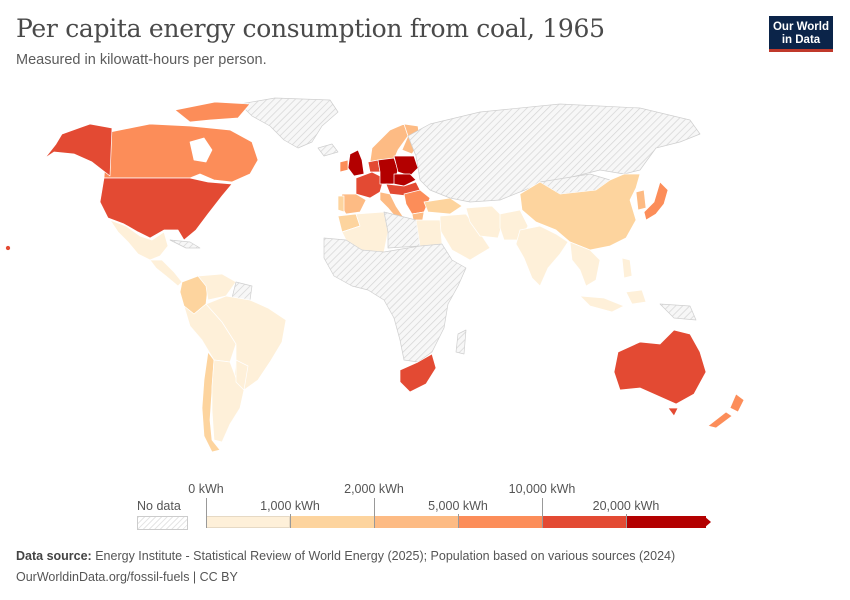  What do you see at coordinates (800, 27) in the screenshot?
I see `logo-line-1: Our World` at bounding box center [800, 27].